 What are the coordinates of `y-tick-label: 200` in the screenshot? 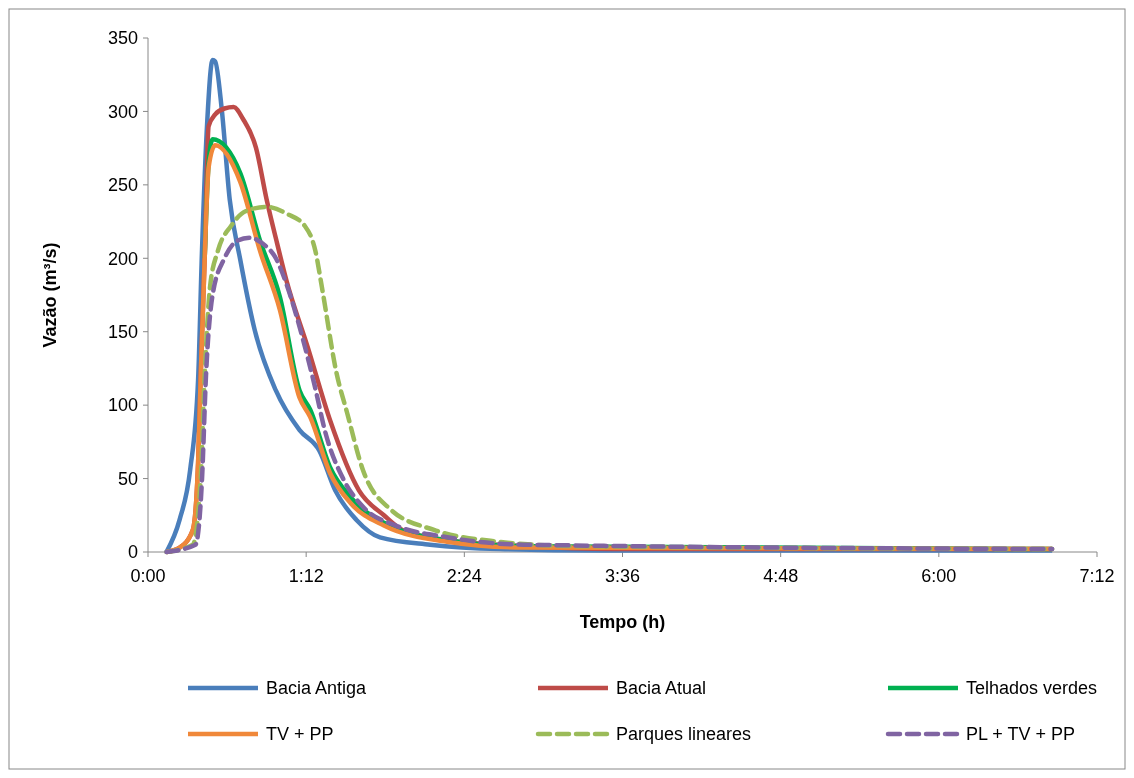 It's located at (122, 258).